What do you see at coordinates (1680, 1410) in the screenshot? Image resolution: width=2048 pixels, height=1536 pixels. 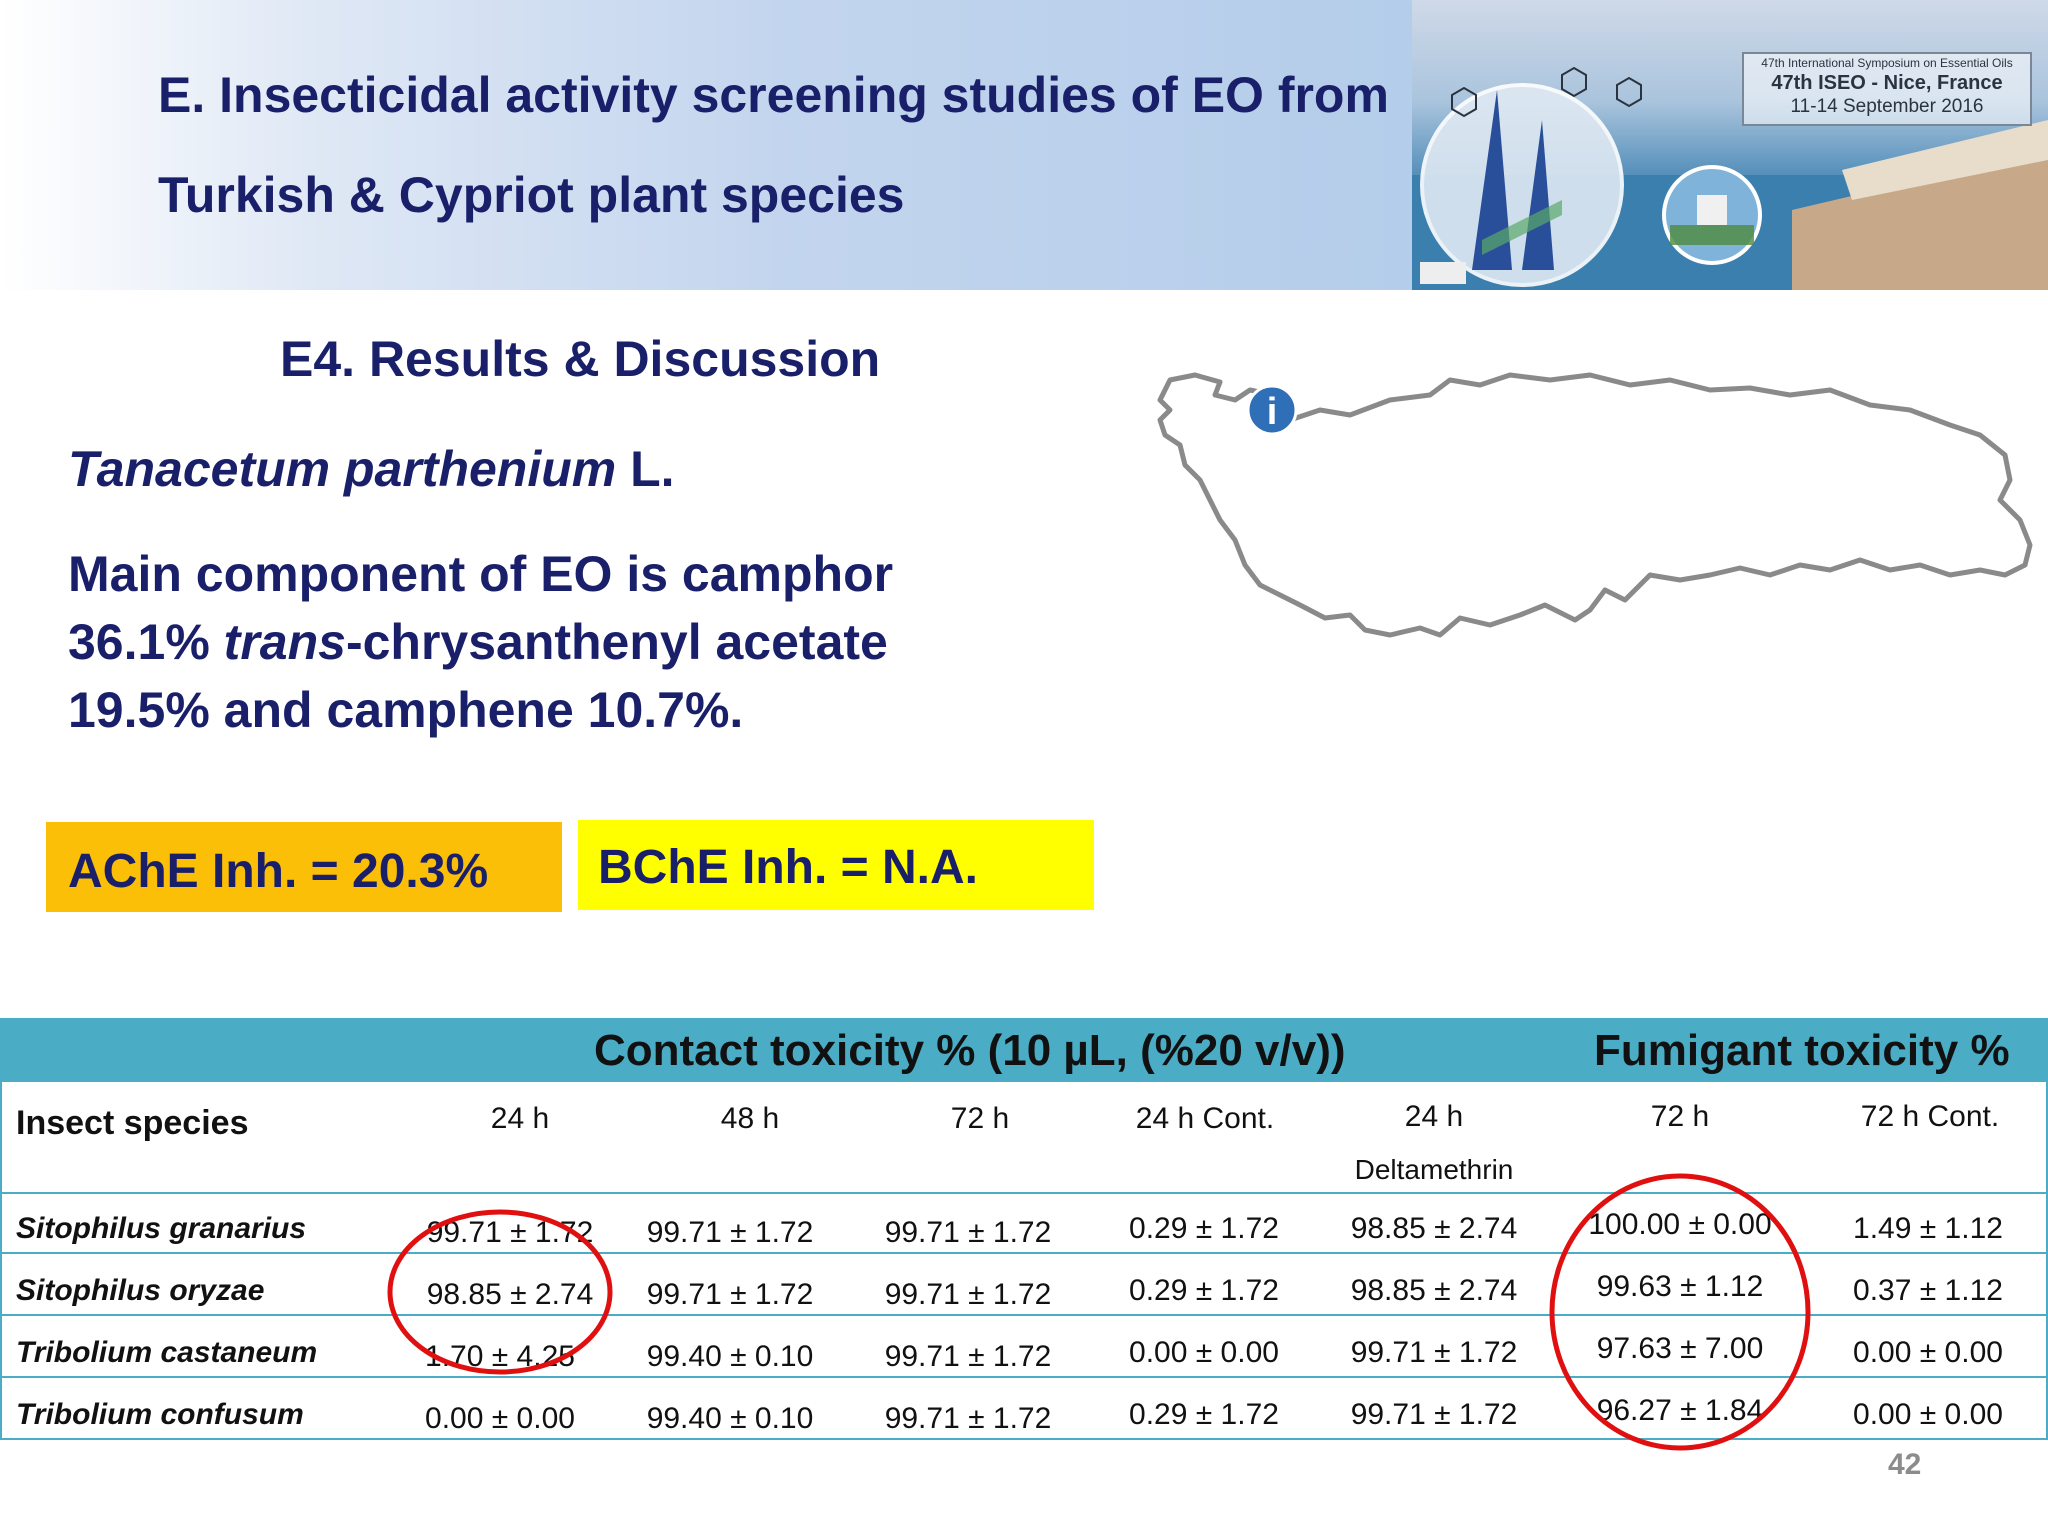 I see `table-cell: 96.27 ± 1.84` at bounding box center [1680, 1410].